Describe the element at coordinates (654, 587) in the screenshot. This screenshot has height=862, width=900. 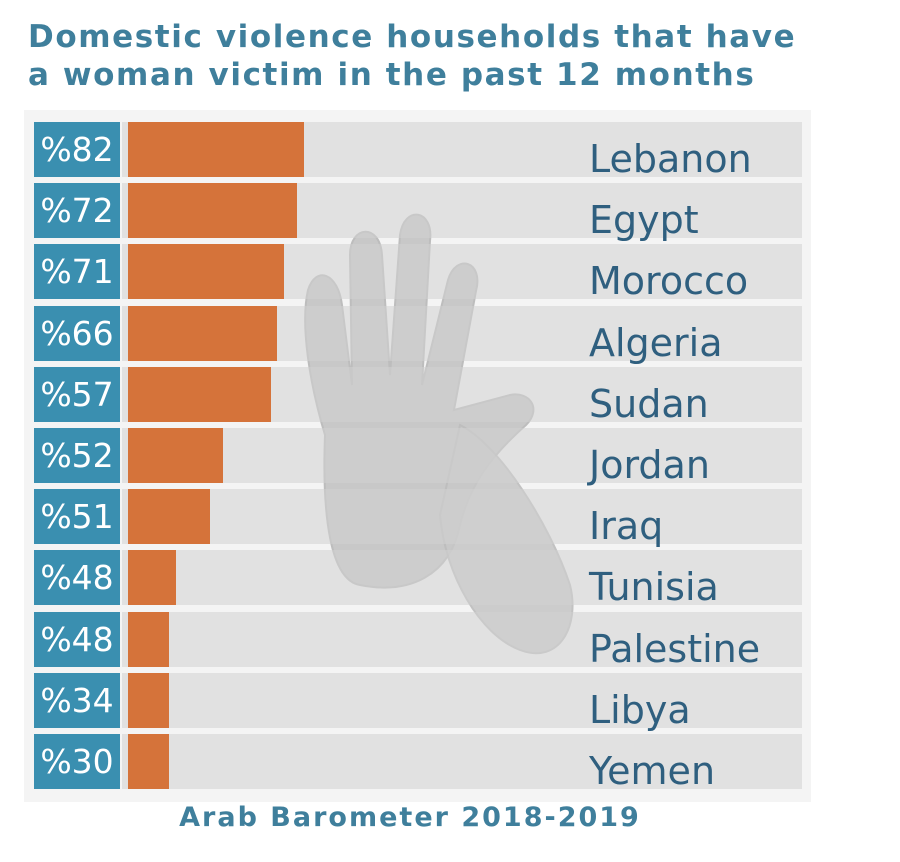
I see `category-label: Tunisia` at that location.